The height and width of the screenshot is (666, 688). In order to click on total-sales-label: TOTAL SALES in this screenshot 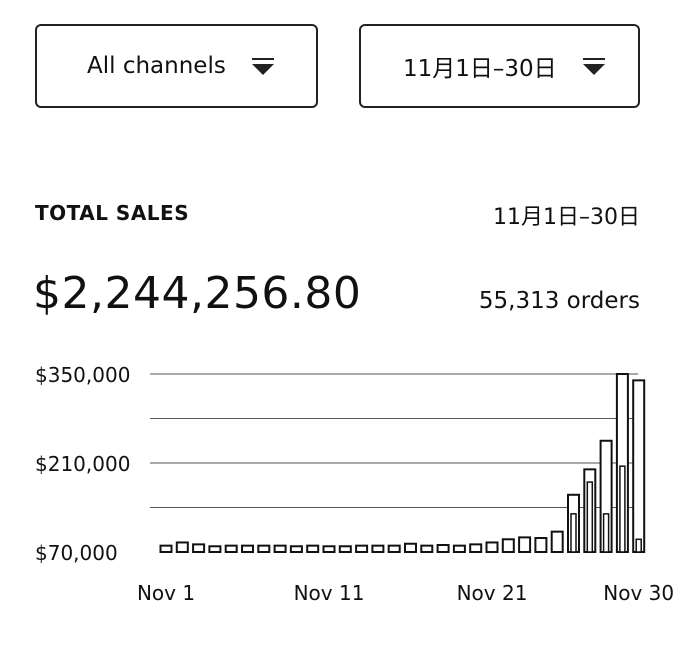, I will do `click(112, 213)`.